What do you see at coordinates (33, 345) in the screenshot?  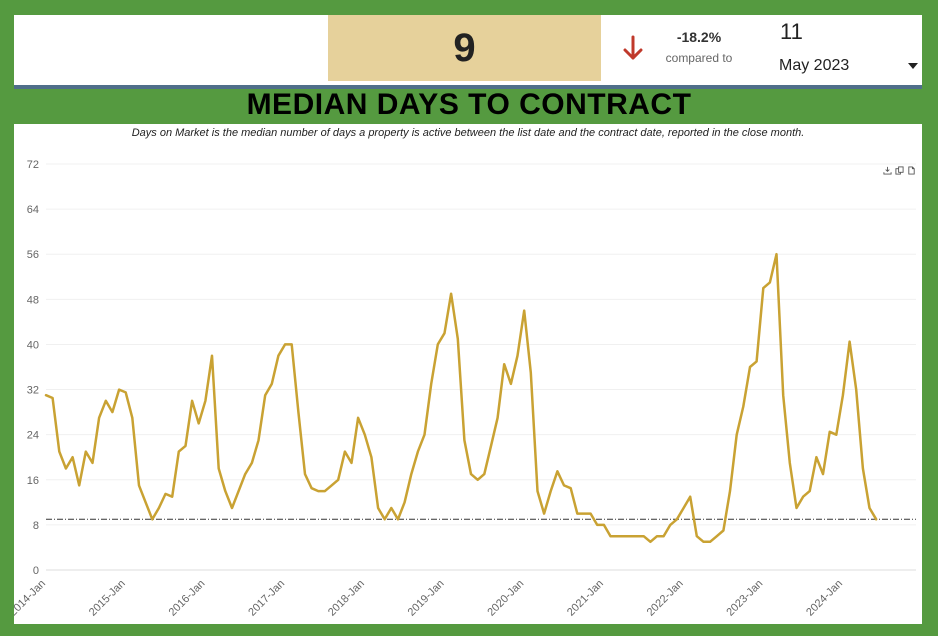 I see `y-tick-label: 40` at bounding box center [33, 345].